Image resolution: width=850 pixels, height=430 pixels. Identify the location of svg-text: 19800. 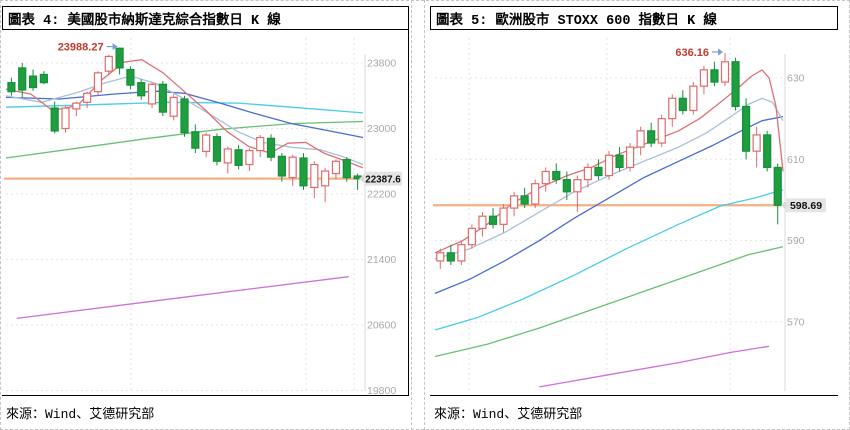
(381, 391).